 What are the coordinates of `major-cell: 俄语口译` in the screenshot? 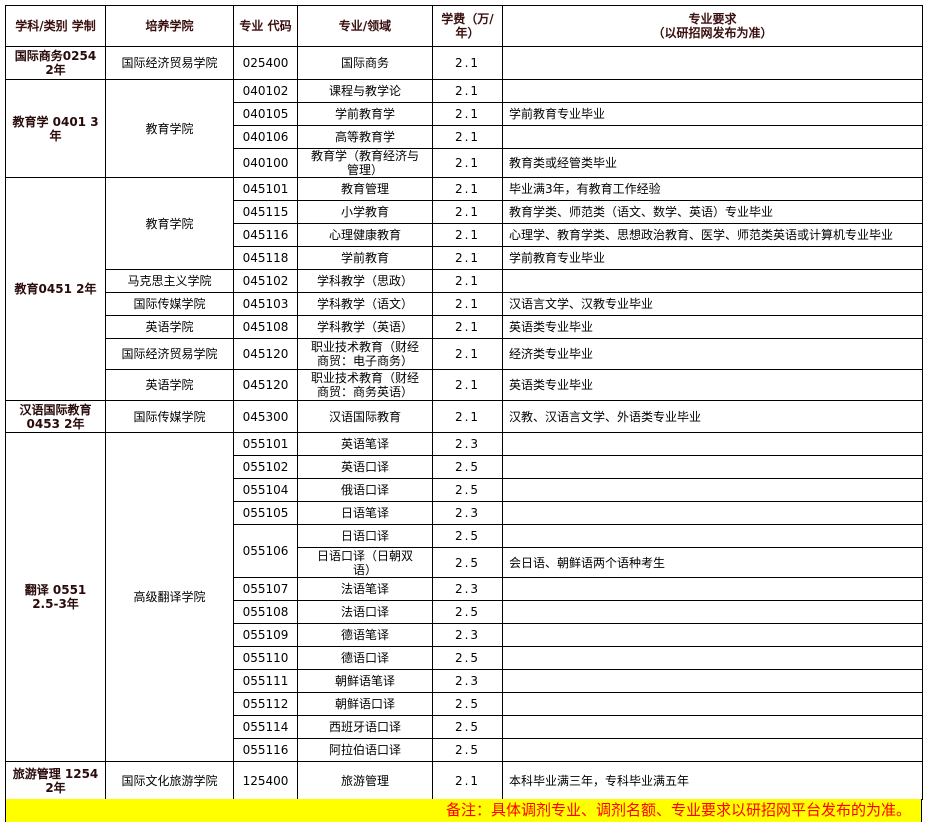 It's located at (365, 490).